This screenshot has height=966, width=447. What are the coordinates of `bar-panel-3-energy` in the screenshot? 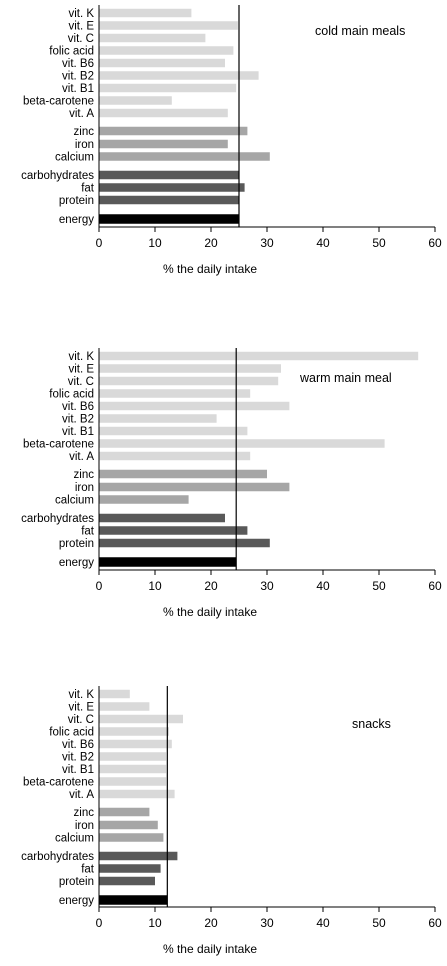 It's located at (133, 900).